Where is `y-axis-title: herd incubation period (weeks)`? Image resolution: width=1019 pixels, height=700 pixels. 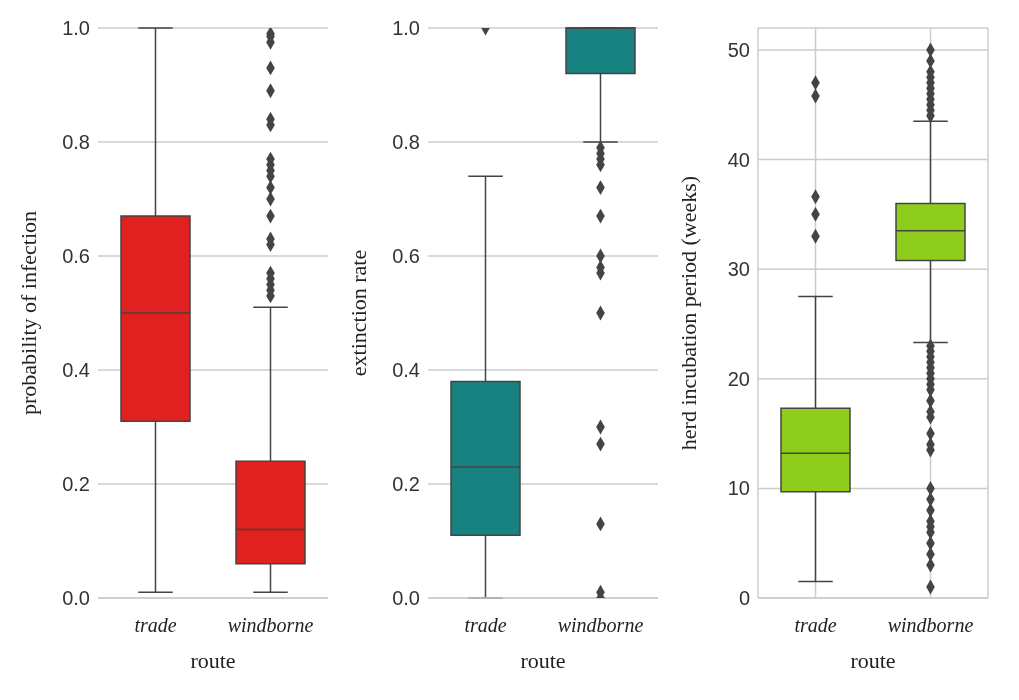
y-axis-title: herd incubation period (weeks) is located at coordinates (688, 313).